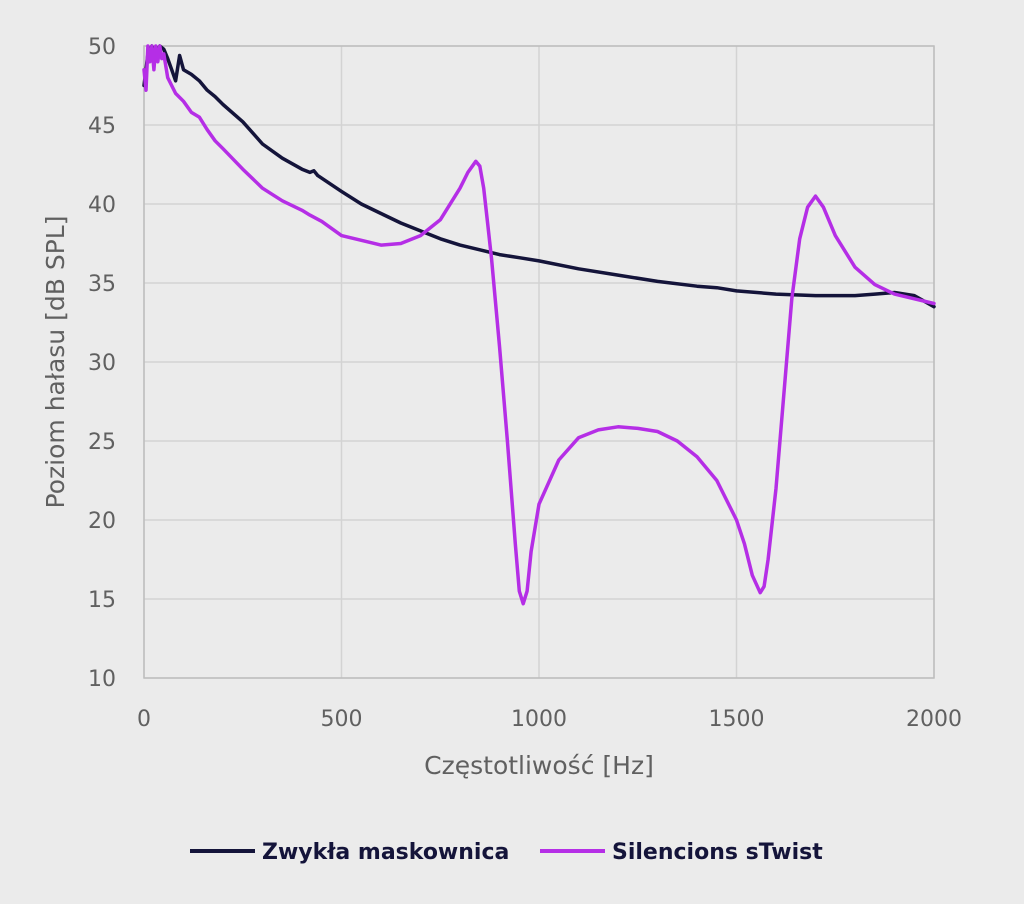  Describe the element at coordinates (102, 679) in the screenshot. I see `y-tick-label-0: 10` at that location.